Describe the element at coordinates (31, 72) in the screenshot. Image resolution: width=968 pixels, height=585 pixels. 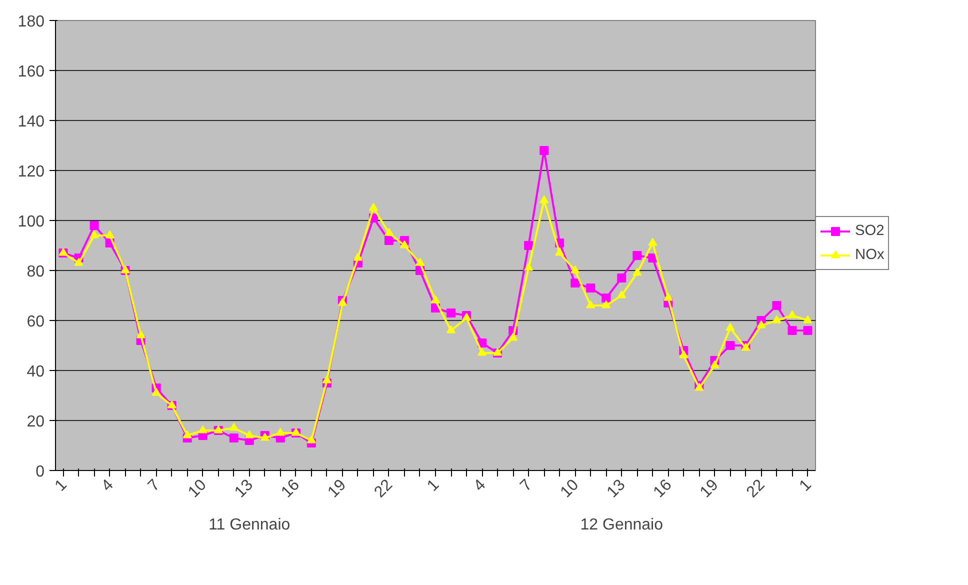
I see `y-tick-label: 160` at that location.